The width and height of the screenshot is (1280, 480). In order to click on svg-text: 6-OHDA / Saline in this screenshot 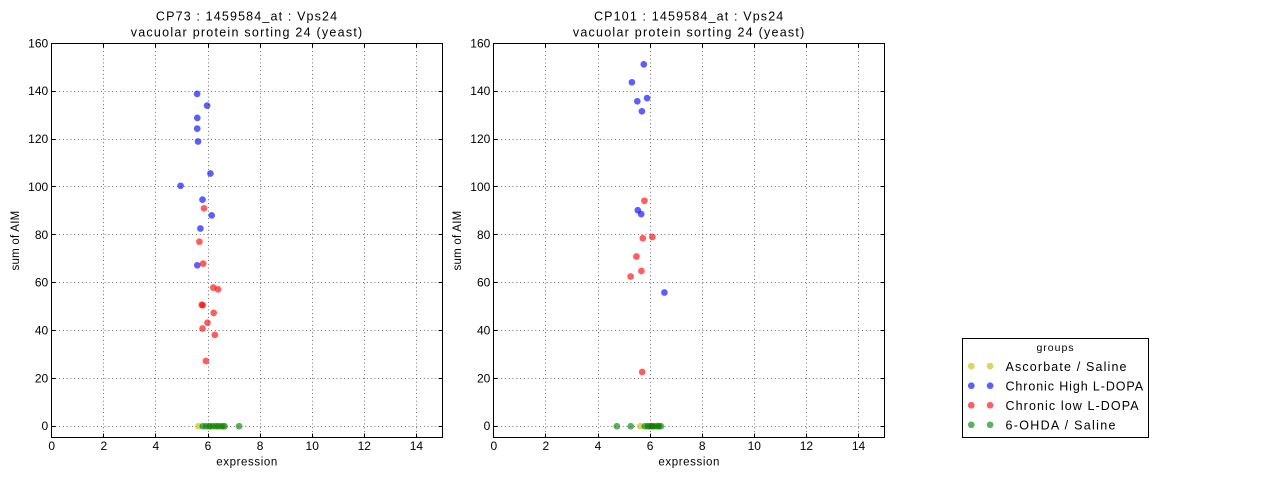, I will do `click(1061, 426)`.